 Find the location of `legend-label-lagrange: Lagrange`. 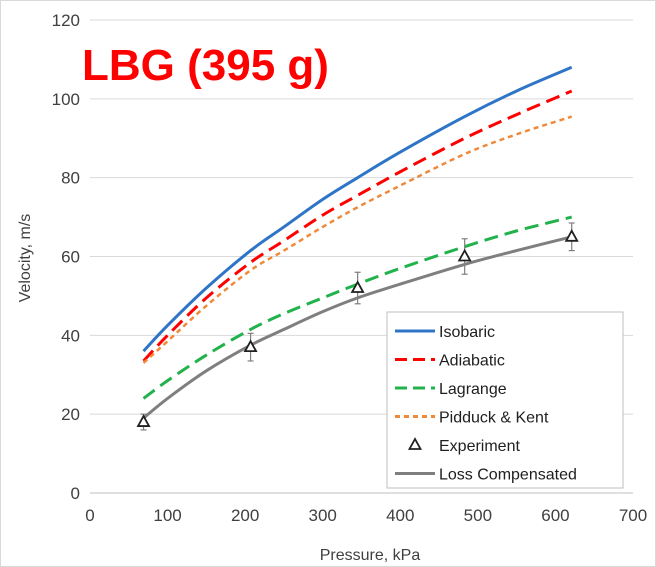

legend-label-lagrange: Lagrange is located at coordinates (473, 389).